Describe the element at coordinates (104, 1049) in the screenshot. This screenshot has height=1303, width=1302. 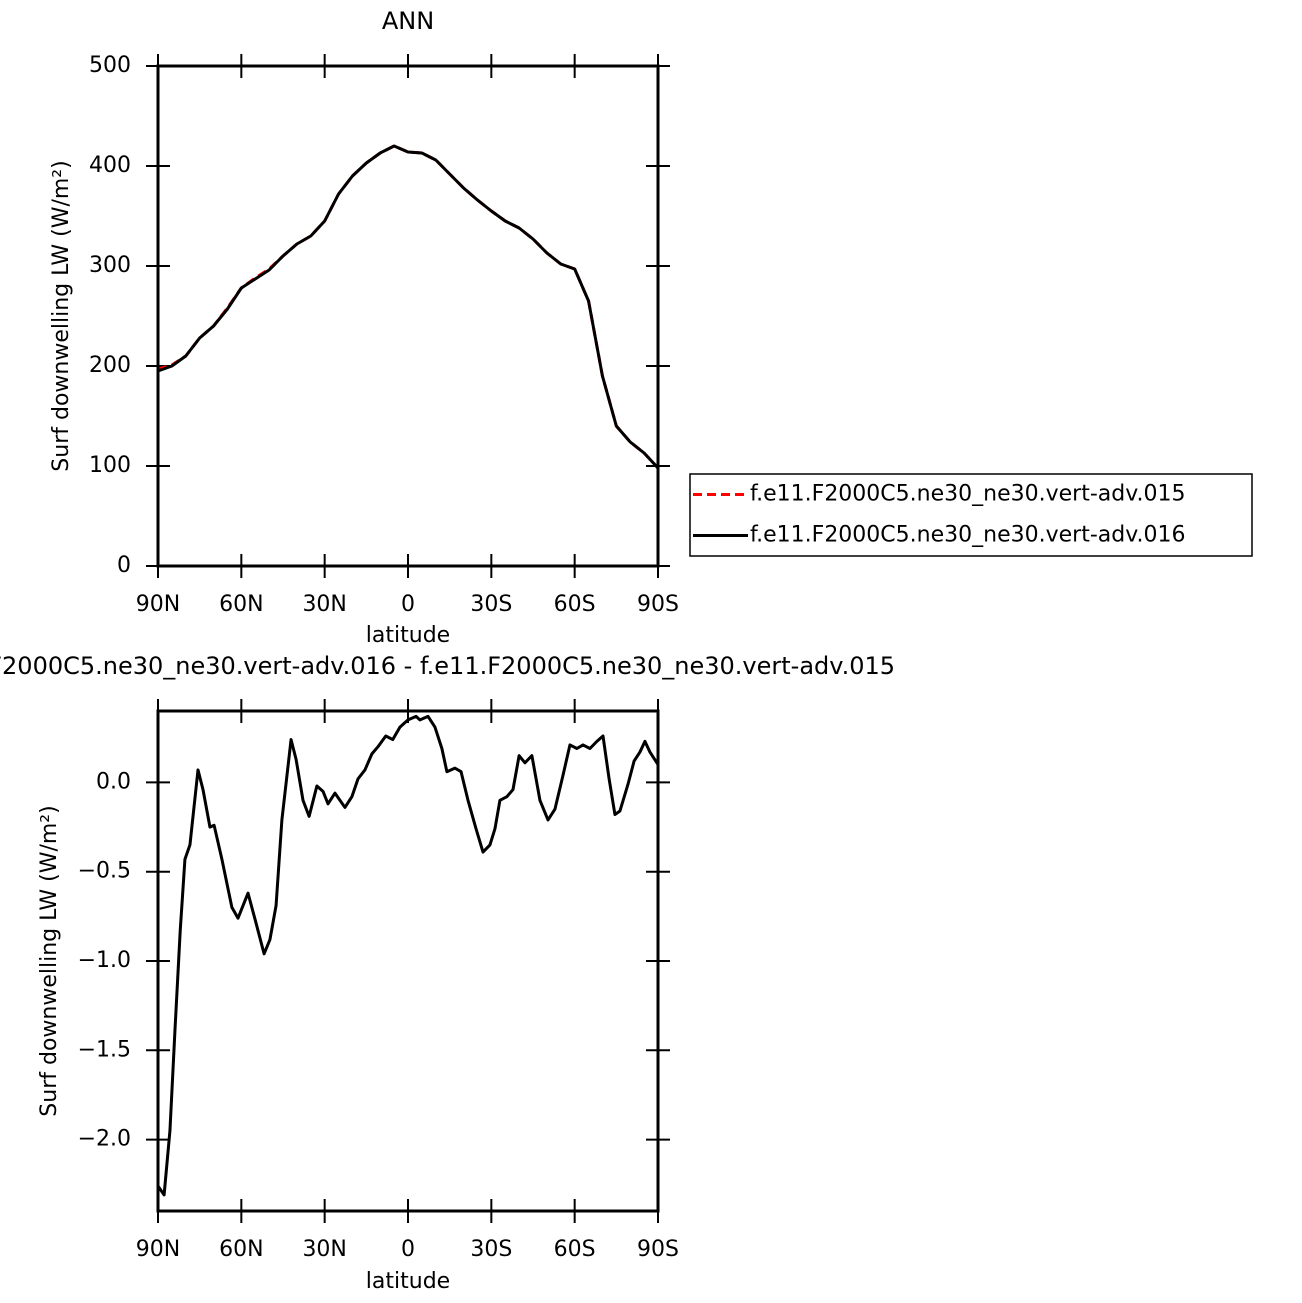
I see `y-tick-label: −1.5` at that location.